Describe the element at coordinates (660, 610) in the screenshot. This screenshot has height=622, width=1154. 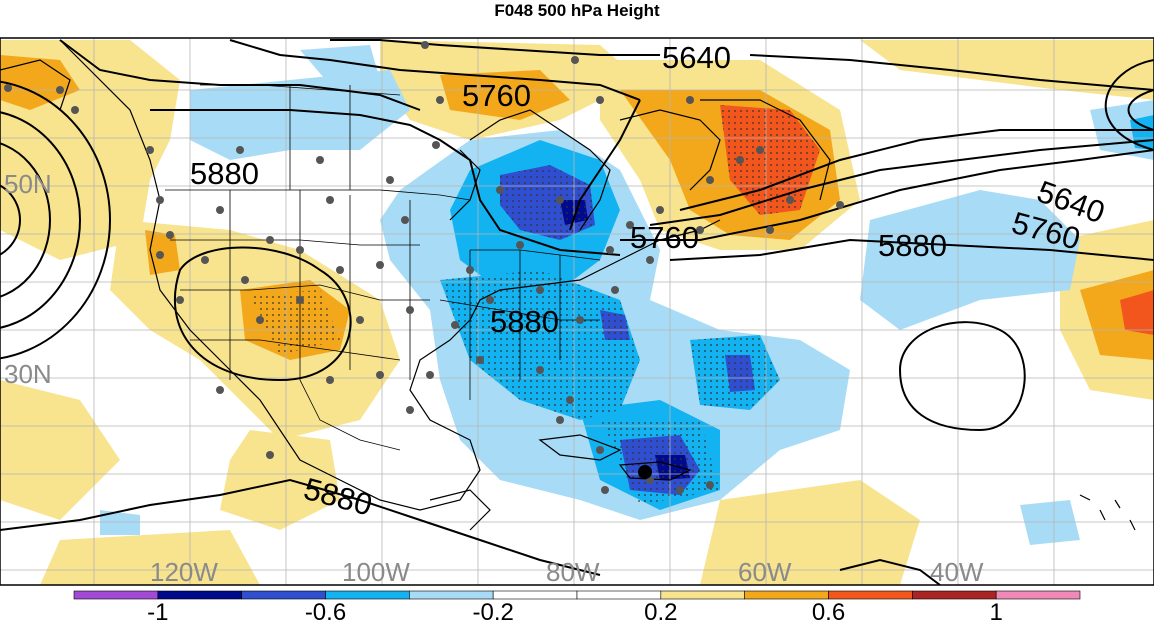
I see `colorbar-label: 0.2` at that location.